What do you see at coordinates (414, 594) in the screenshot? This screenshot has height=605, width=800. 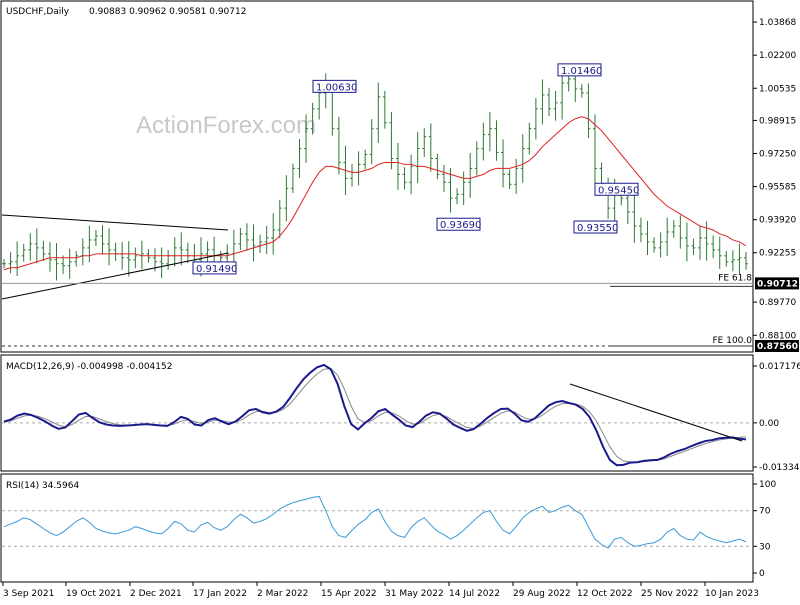 I see `x-tick-label: 31 May 2022` at bounding box center [414, 594].